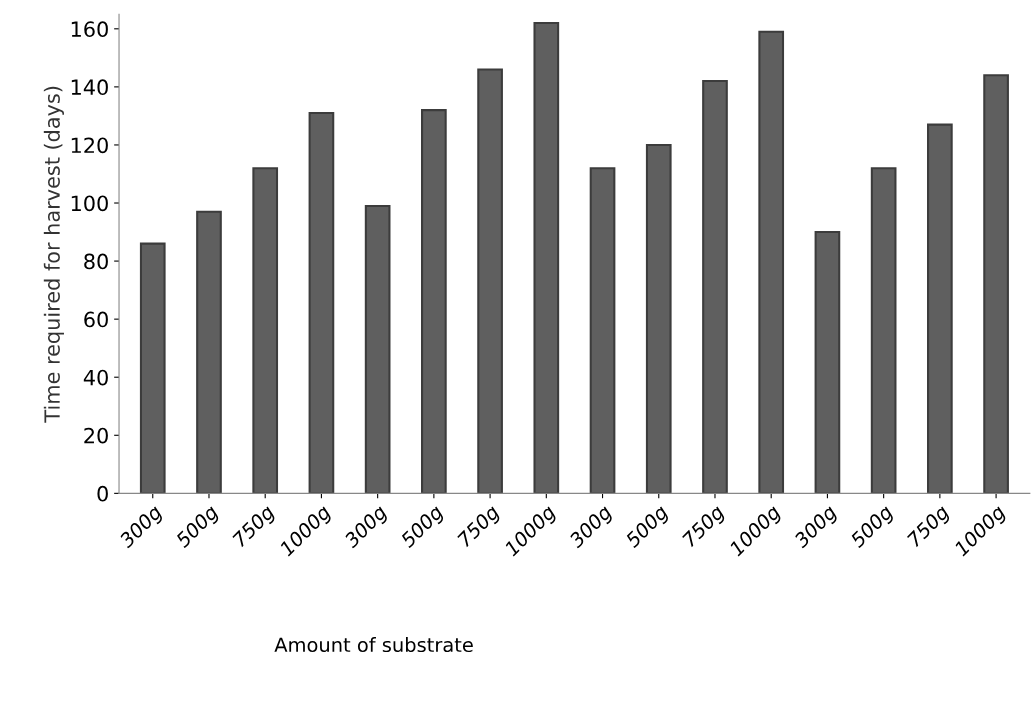 The image size is (1035, 715). What do you see at coordinates (96, 435) in the screenshot?
I see `y-tick-label: 20` at bounding box center [96, 435].